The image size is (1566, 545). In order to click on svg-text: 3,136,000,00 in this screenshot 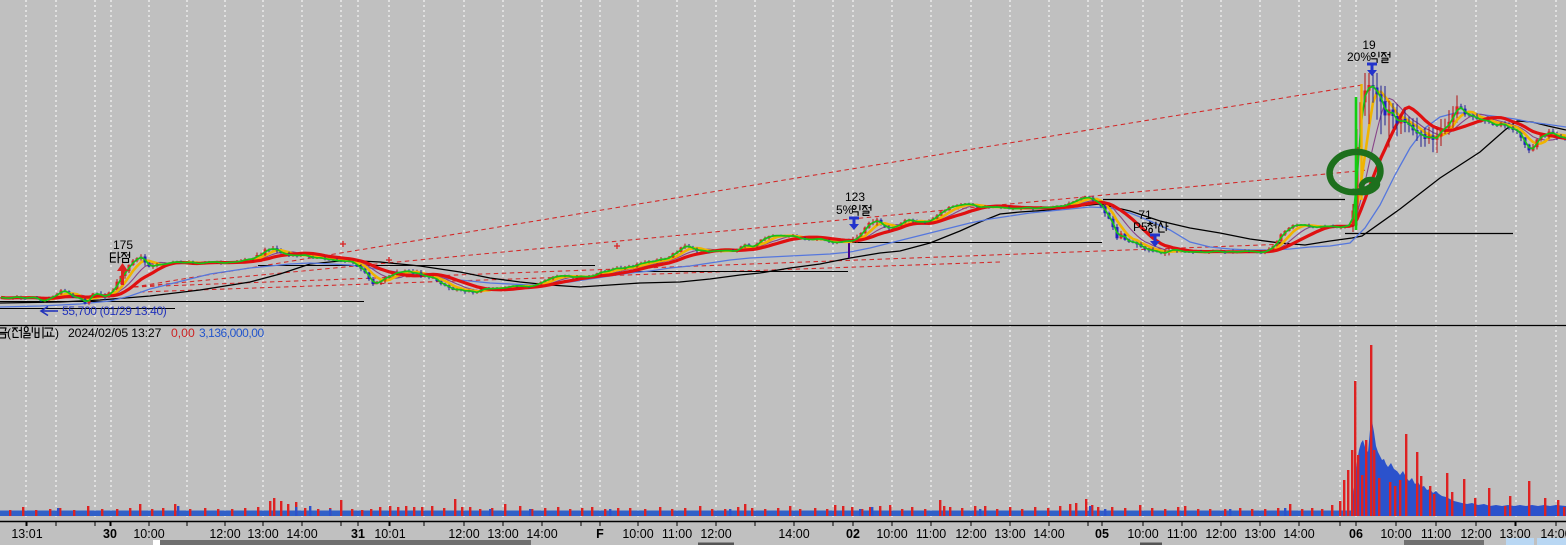, I will do `click(231, 333)`.